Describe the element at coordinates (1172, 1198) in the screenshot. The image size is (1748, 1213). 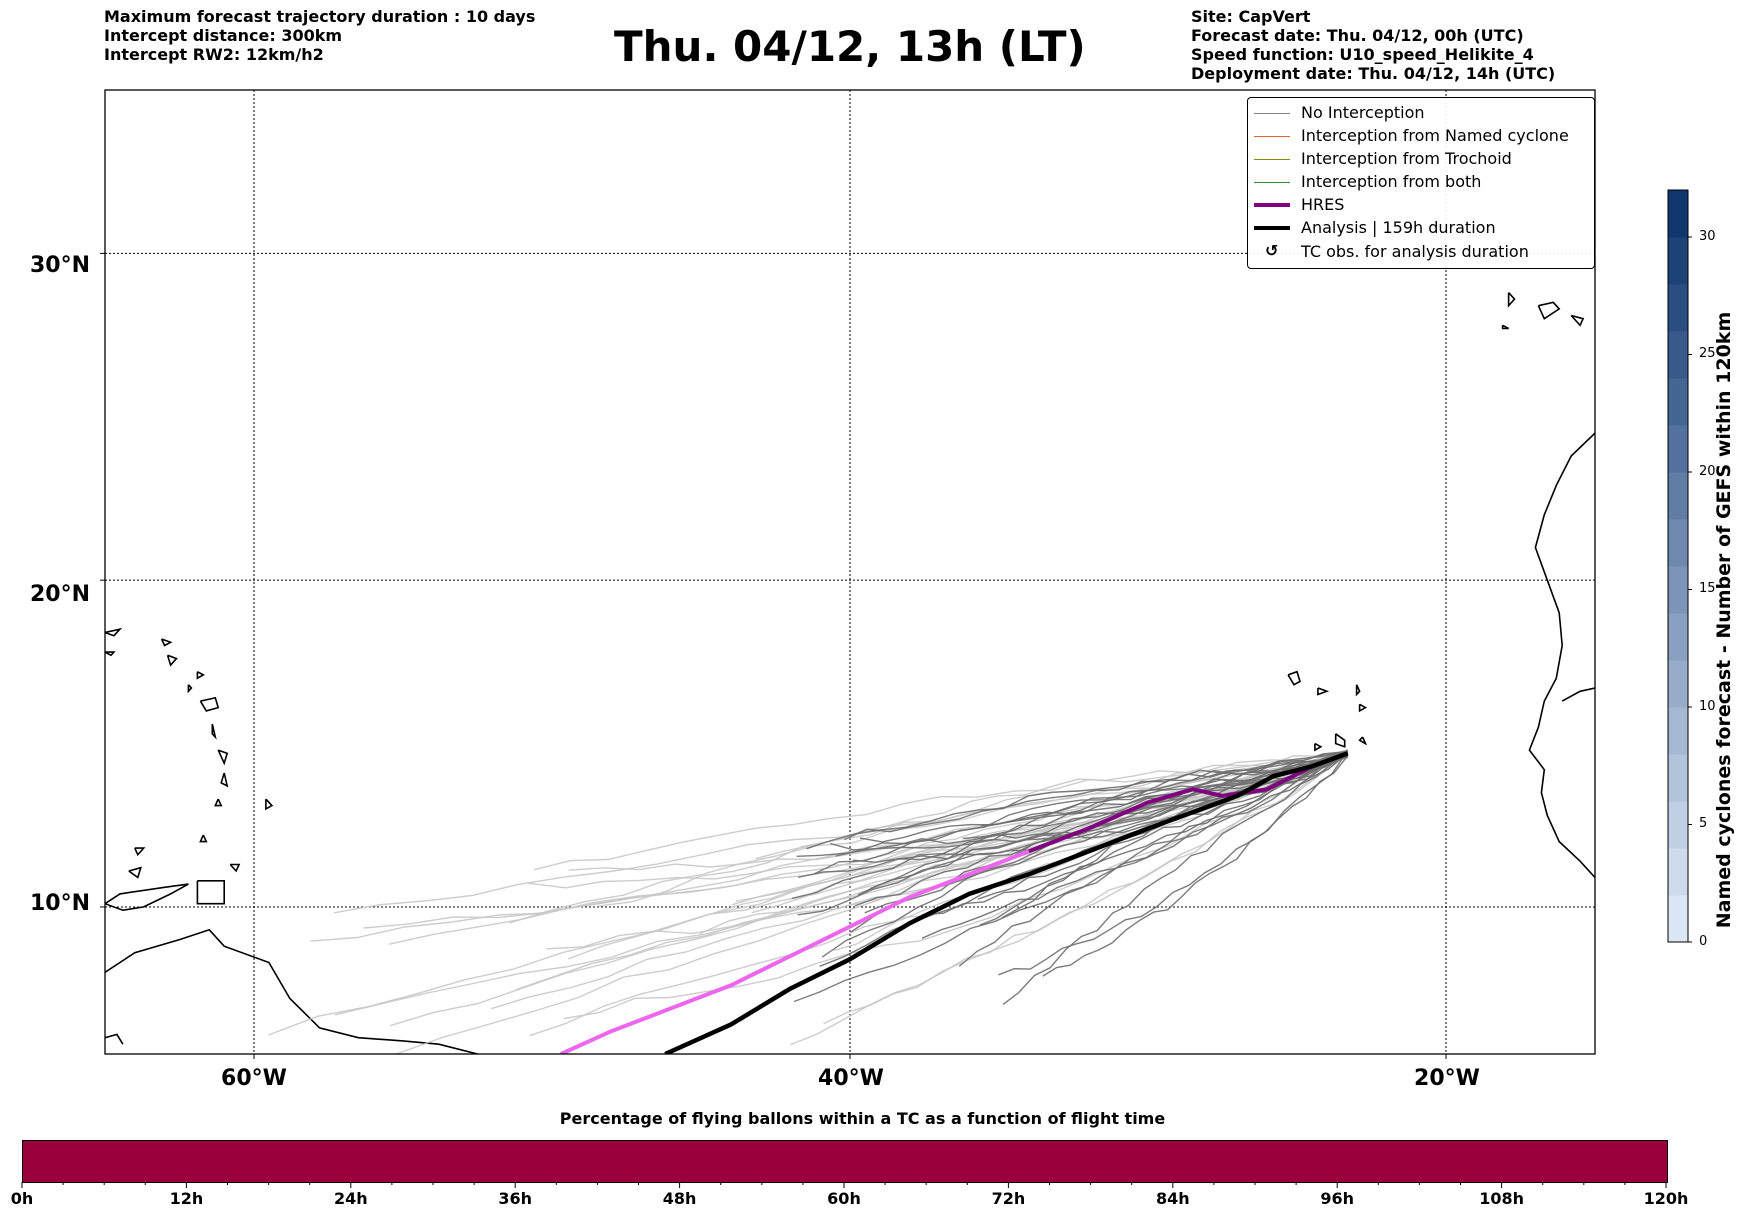
I see `bottom-bar-tick-label: 84h` at that location.